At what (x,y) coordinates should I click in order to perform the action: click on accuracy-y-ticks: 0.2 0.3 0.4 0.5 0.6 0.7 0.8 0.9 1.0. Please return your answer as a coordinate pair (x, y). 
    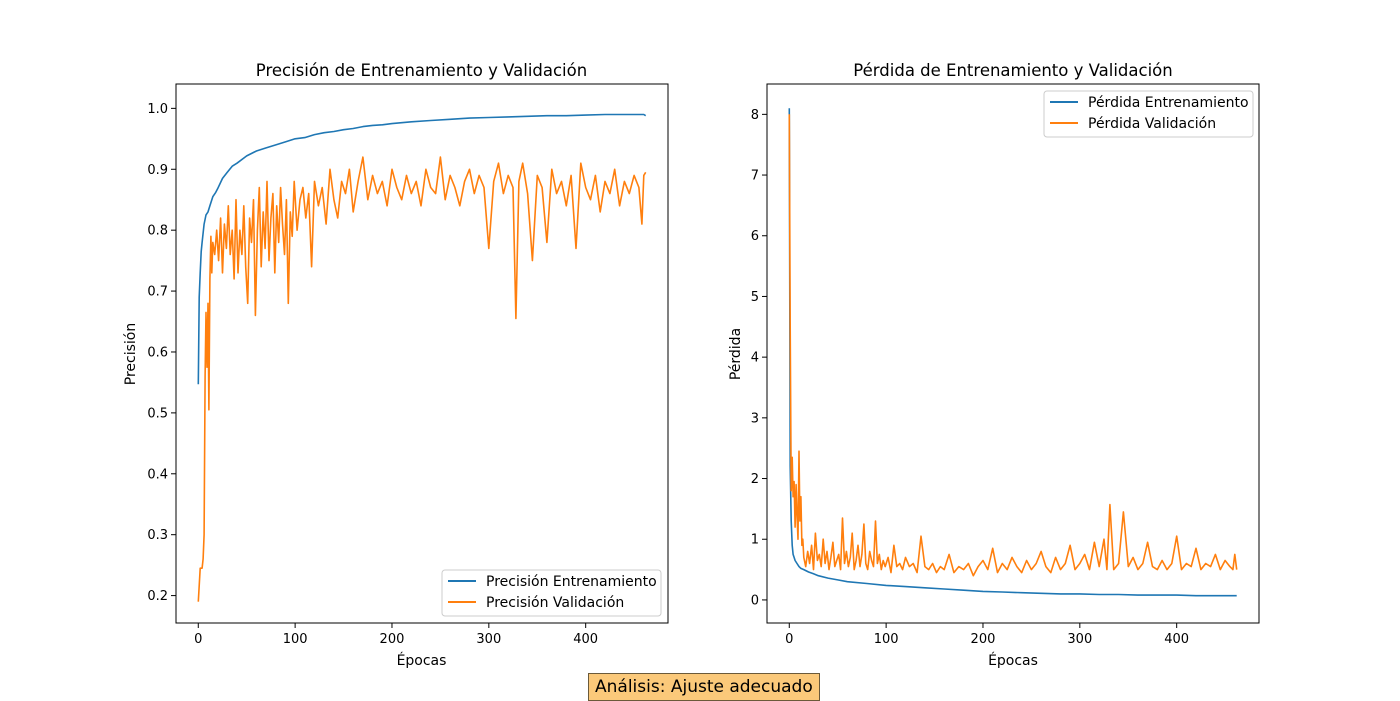
    Looking at the image, I should click on (161, 353).